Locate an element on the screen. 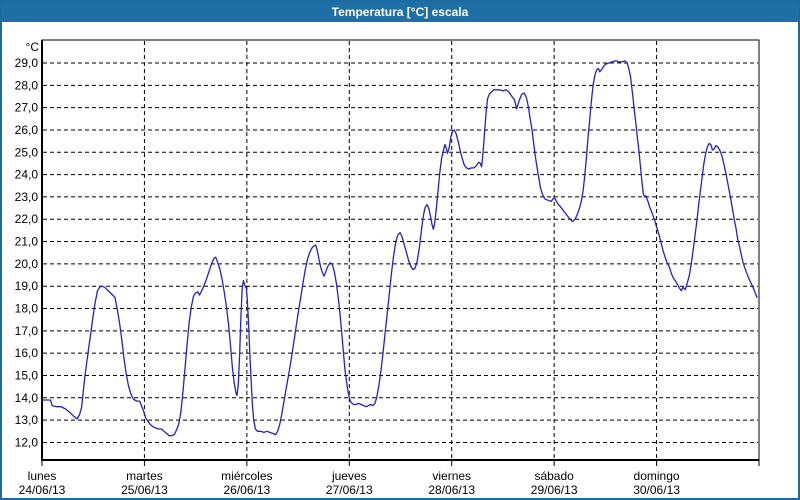 The width and height of the screenshot is (800, 500). x-day-name: sábado is located at coordinates (554, 476).